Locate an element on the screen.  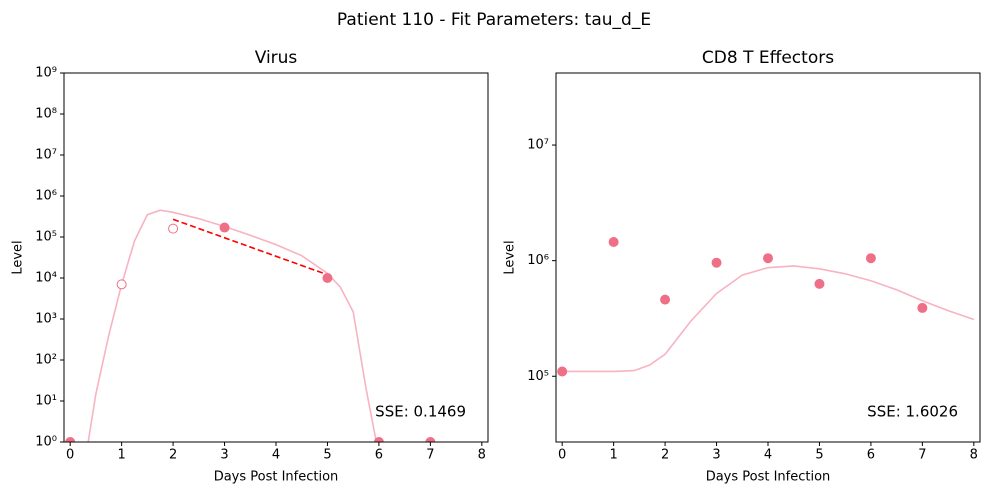
figure-title: Patient 110 - Fit Parameters: tau_d_E is located at coordinates (494, 20).